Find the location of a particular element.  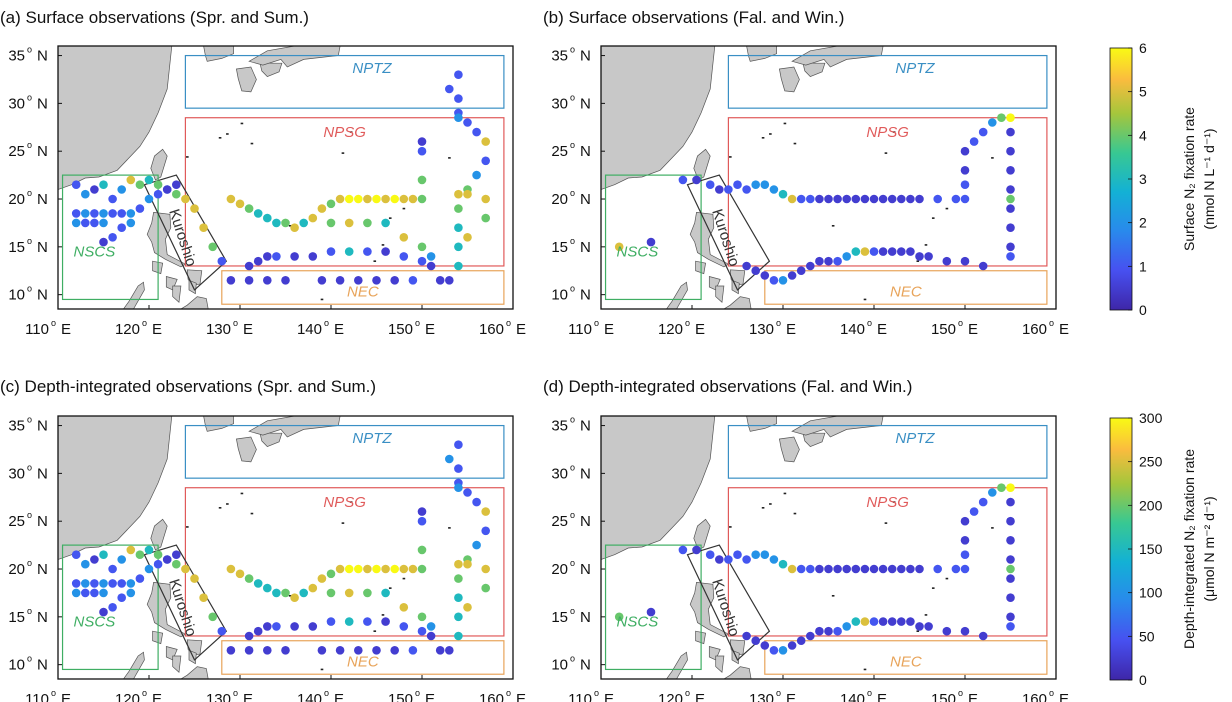

region-label-nptz: NPTZ is located at coordinates (372, 68).